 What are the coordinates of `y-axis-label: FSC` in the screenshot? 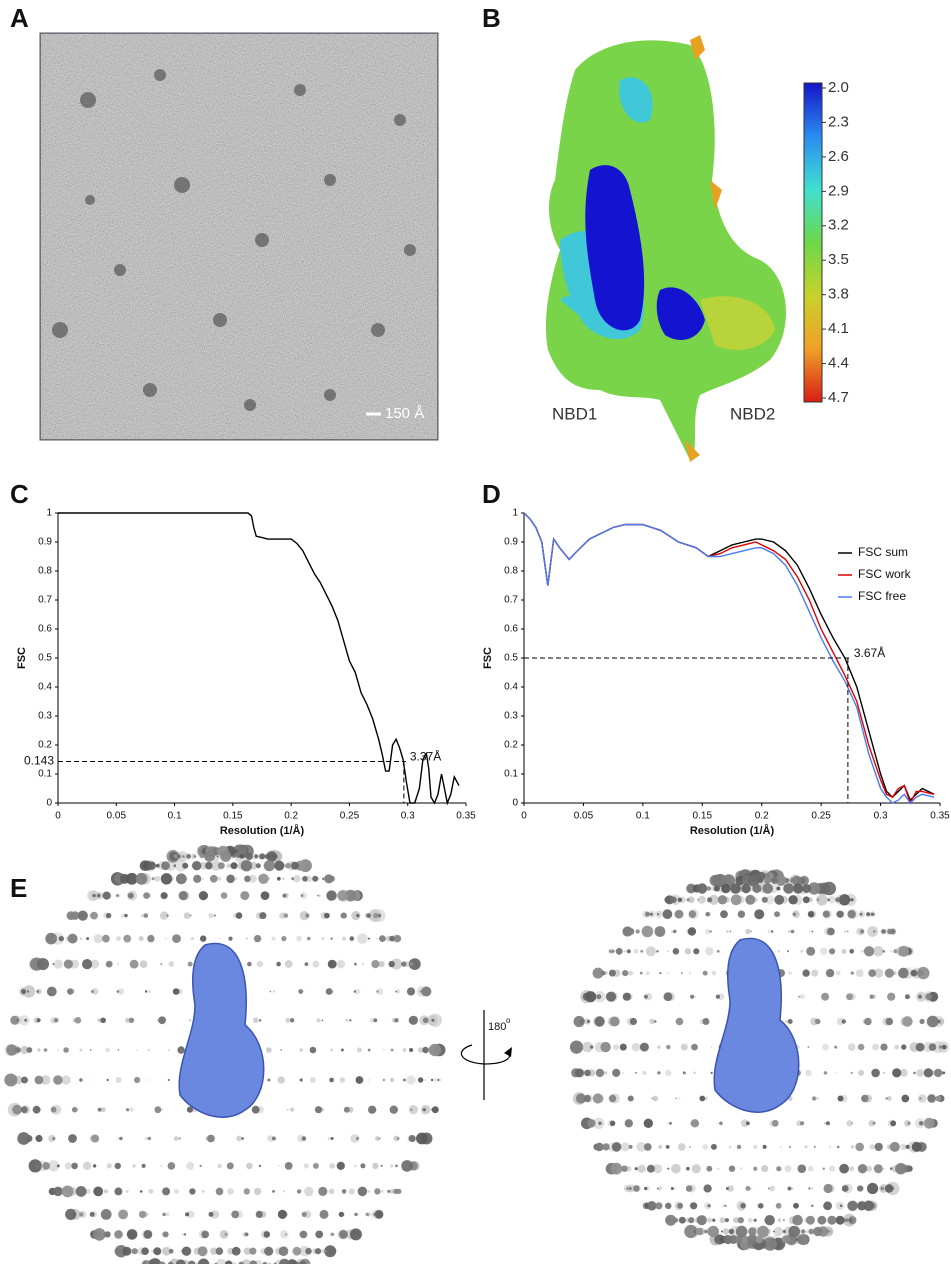 It's located at (488, 658).